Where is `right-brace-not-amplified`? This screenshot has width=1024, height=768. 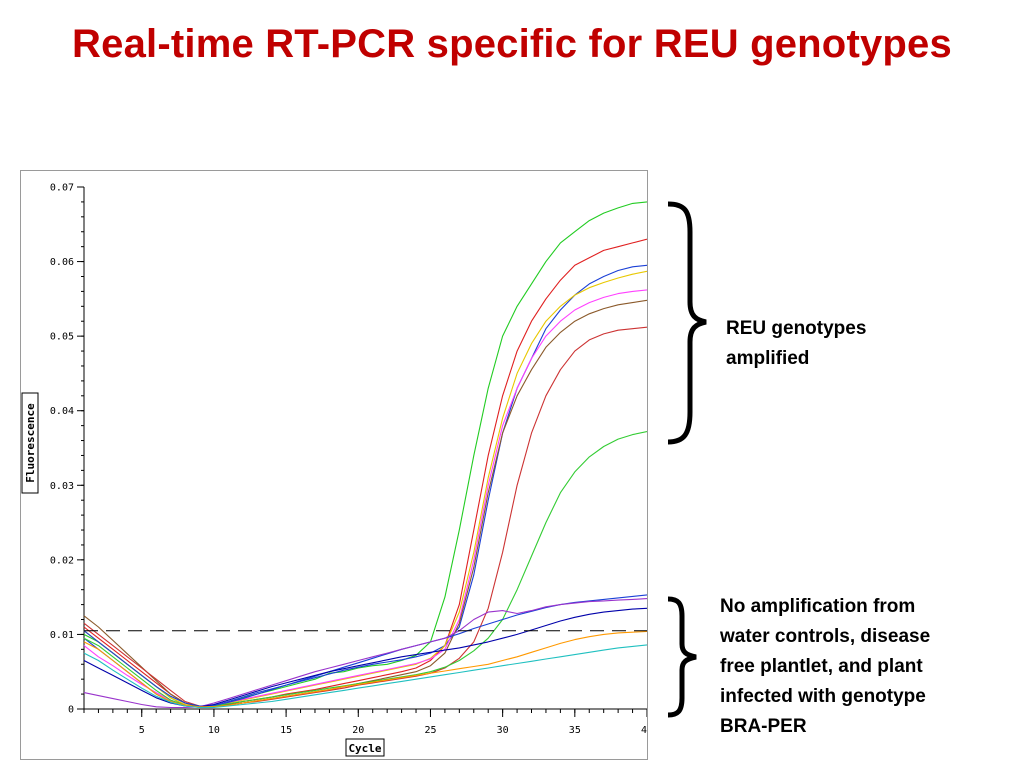 right-brace-not-amplified is located at coordinates (682, 657).